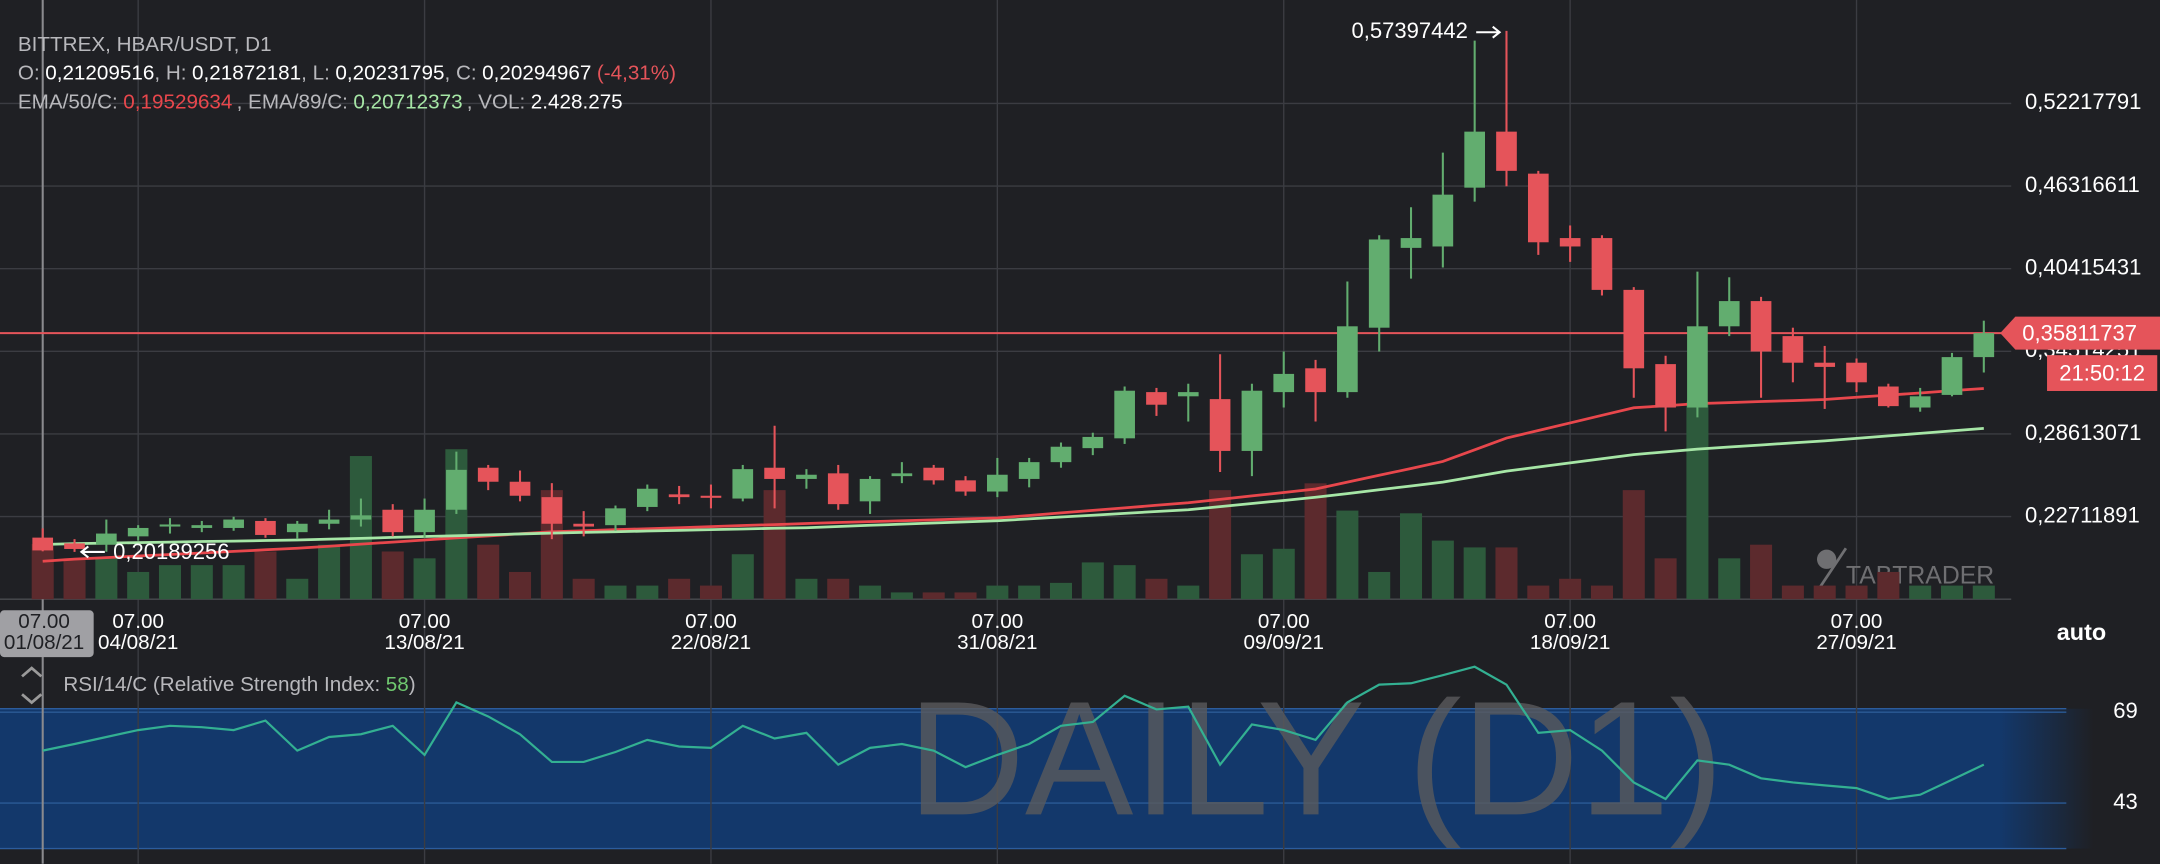  I want to click on collapse-down-icon, so click(32, 699).